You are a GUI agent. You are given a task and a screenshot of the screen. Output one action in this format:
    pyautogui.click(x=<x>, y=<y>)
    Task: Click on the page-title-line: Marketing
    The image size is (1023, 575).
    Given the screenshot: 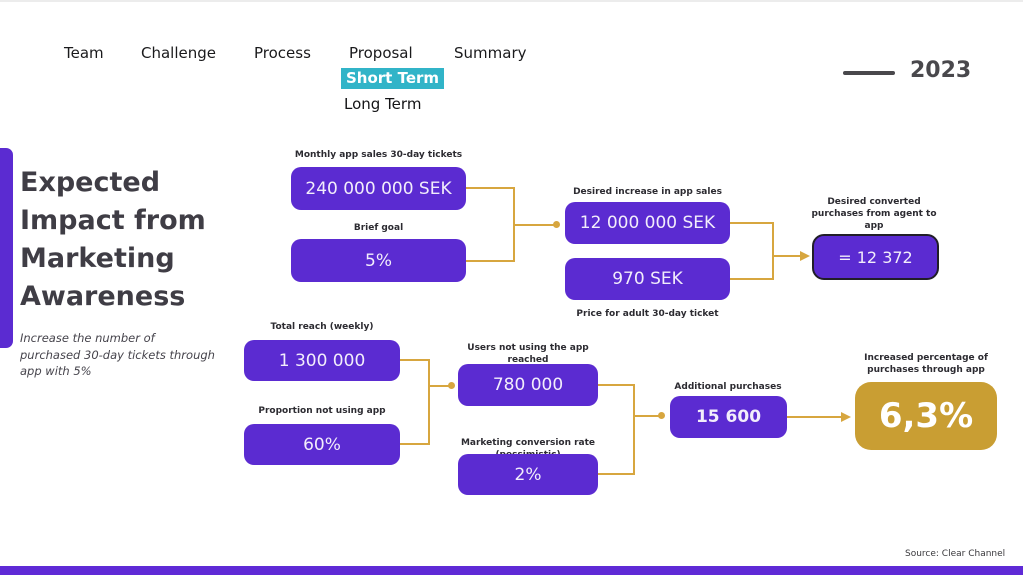 What is the action you would take?
    pyautogui.click(x=97, y=258)
    